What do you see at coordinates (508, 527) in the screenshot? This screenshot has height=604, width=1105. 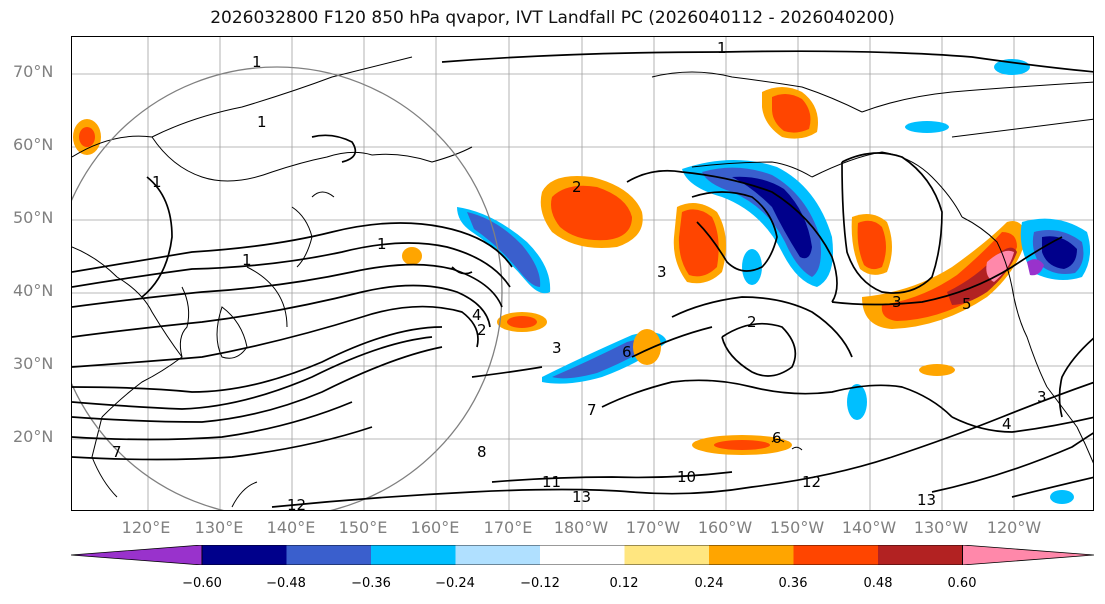 I see `lon-label-170e: 170°E` at bounding box center [508, 527].